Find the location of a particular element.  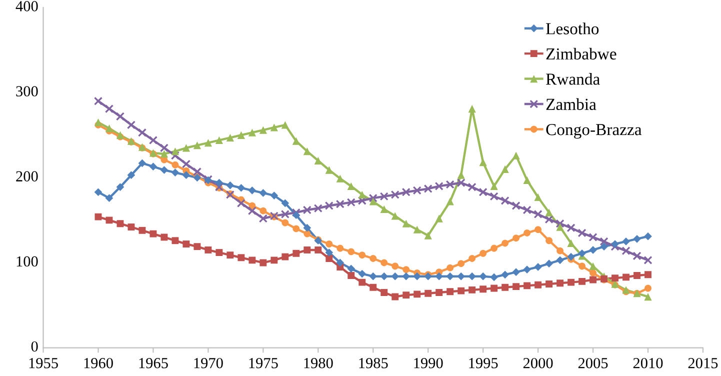

x-tick-label: 2005 is located at coordinates (593, 363).